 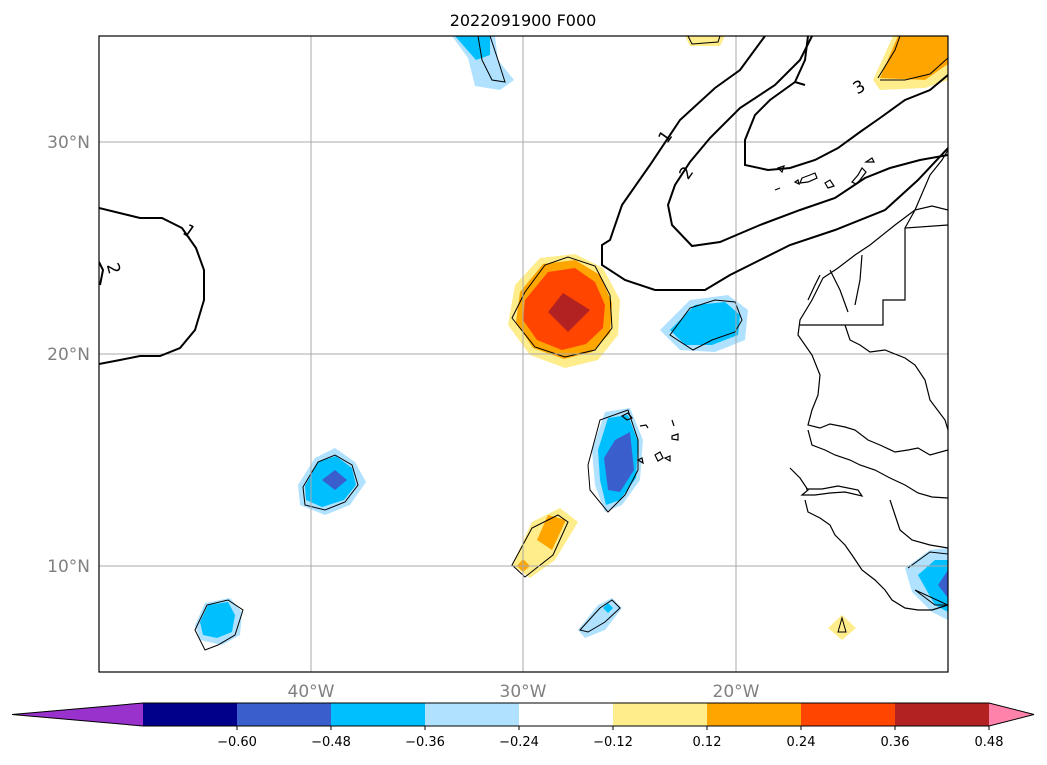 What do you see at coordinates (237, 742) in the screenshot?
I see `colorbar-tick-label: −0.60` at bounding box center [237, 742].